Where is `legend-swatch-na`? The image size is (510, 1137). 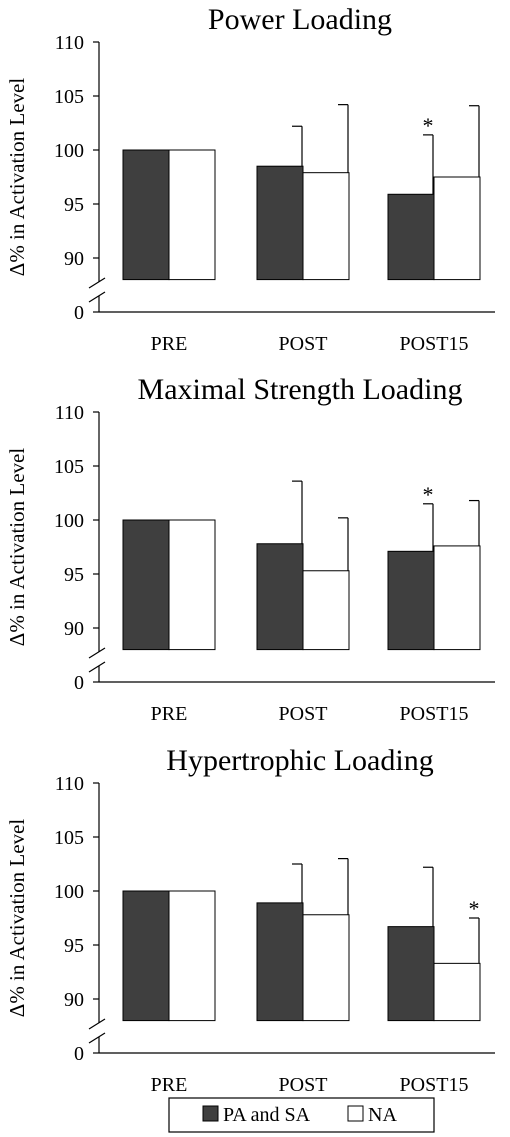 legend-swatch-na is located at coordinates (355, 1113).